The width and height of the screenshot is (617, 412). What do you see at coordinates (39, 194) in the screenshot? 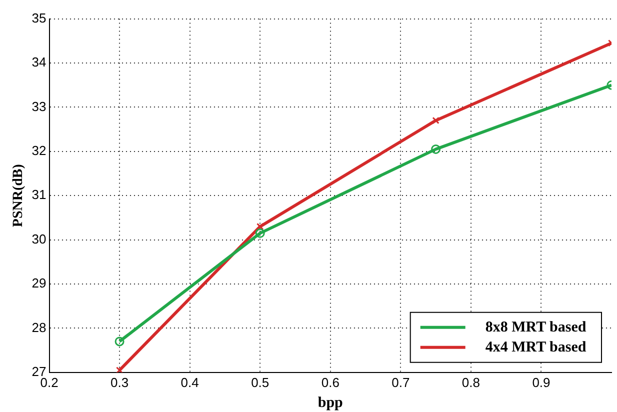
I see `y-tick-label: 31` at bounding box center [39, 194].